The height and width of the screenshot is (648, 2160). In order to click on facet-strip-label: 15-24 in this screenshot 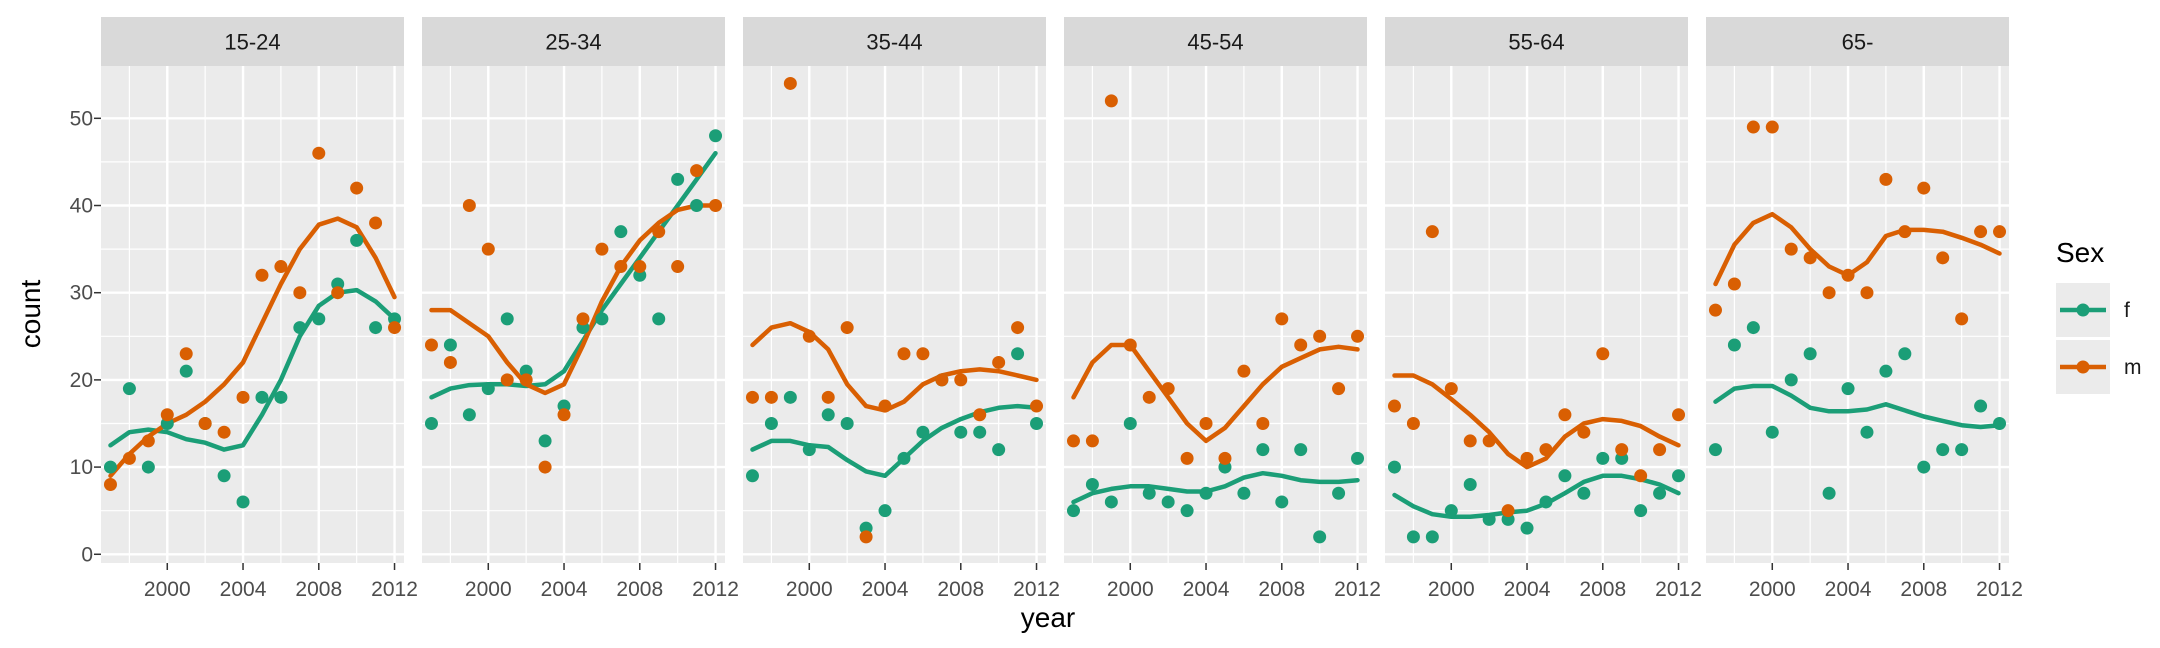, I will do `click(252, 42)`.